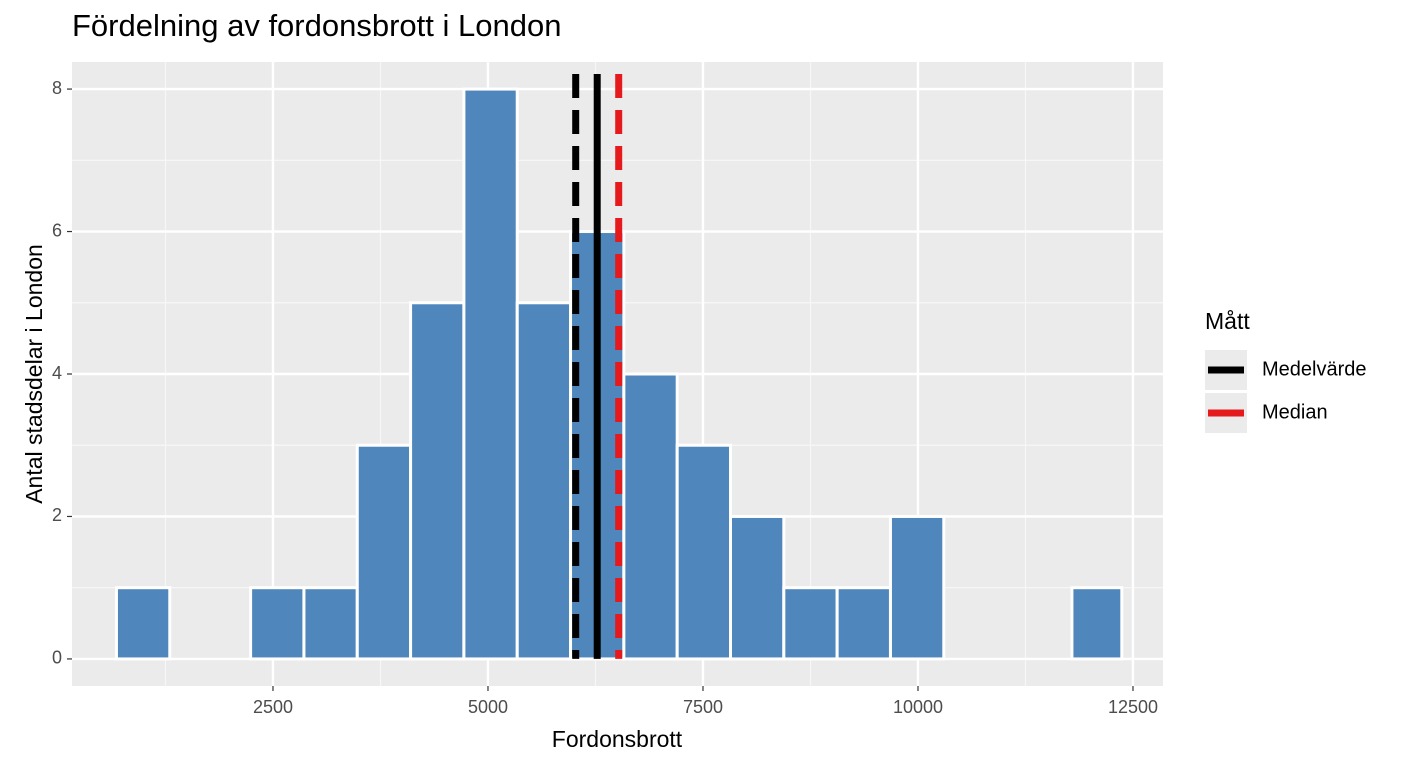 This screenshot has width=1408, height=768. Describe the element at coordinates (34, 374) in the screenshot. I see `y-axis-label: Antal stadsdelar i London` at that location.